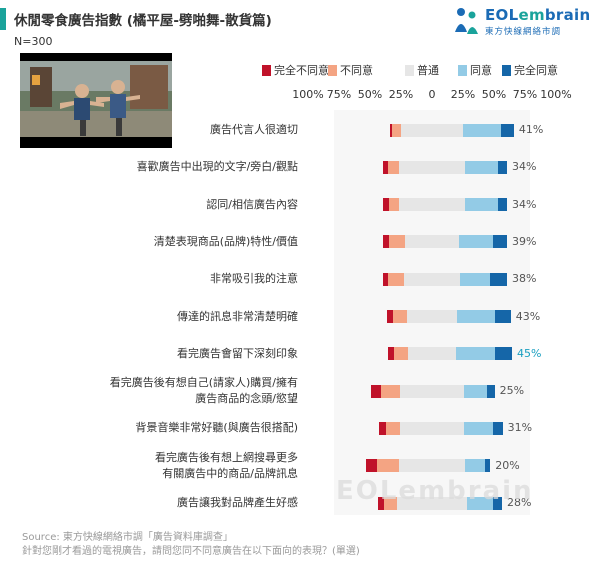 This screenshot has height=567, width=595. What do you see at coordinates (529, 353) in the screenshot?
I see `top2-value-label: 45%` at bounding box center [529, 353].